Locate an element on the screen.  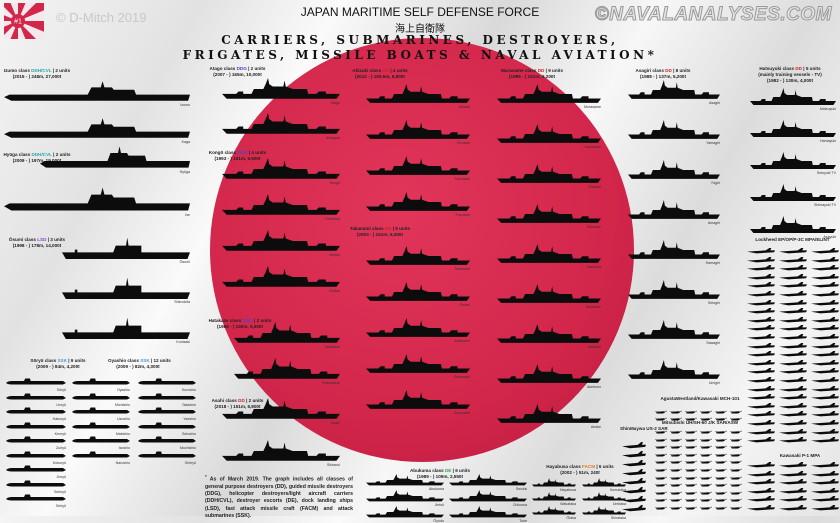
ship-name: Kenryū is located at coordinates (60, 433).